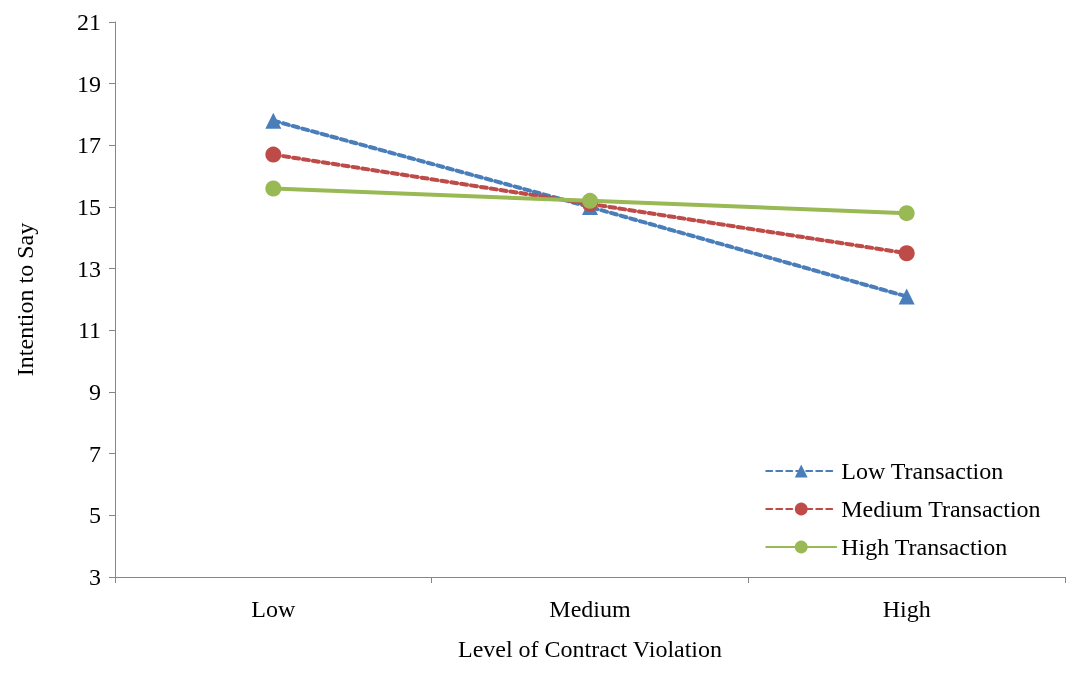  I want to click on y-tick-label: 3, so click(95, 577).